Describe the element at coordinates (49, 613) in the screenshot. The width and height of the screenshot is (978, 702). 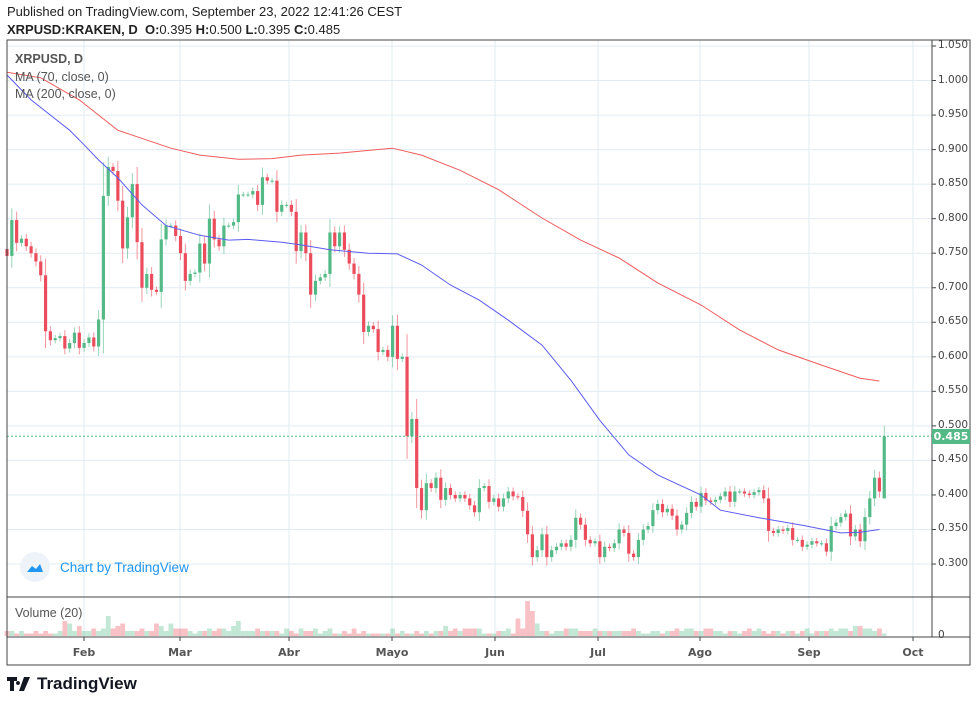
I see `legend-volume: Volume (20)` at that location.